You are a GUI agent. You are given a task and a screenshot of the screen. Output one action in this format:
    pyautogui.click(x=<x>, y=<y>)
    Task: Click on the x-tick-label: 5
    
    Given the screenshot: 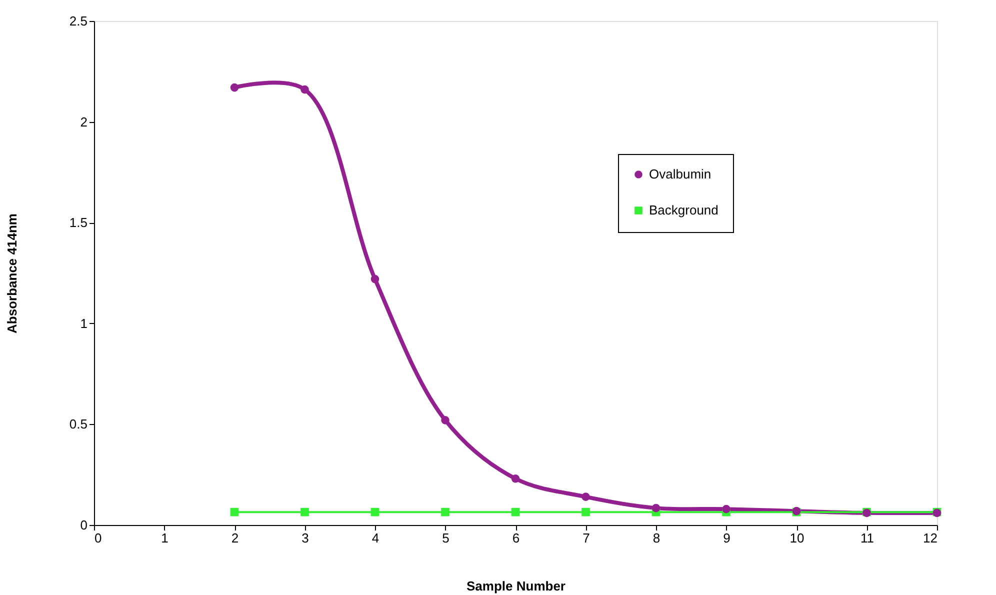 What is the action you would take?
    pyautogui.click(x=446, y=538)
    